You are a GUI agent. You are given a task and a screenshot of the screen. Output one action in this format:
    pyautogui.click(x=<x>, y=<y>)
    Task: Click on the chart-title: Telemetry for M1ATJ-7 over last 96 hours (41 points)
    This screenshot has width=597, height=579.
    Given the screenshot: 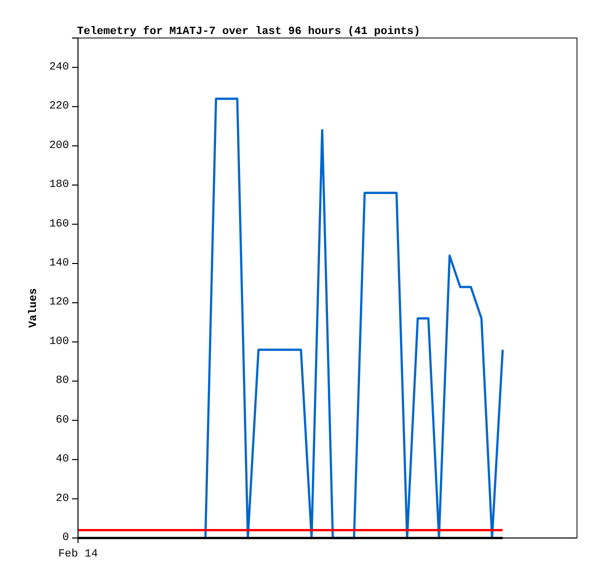 What is the action you would take?
    pyautogui.click(x=248, y=31)
    